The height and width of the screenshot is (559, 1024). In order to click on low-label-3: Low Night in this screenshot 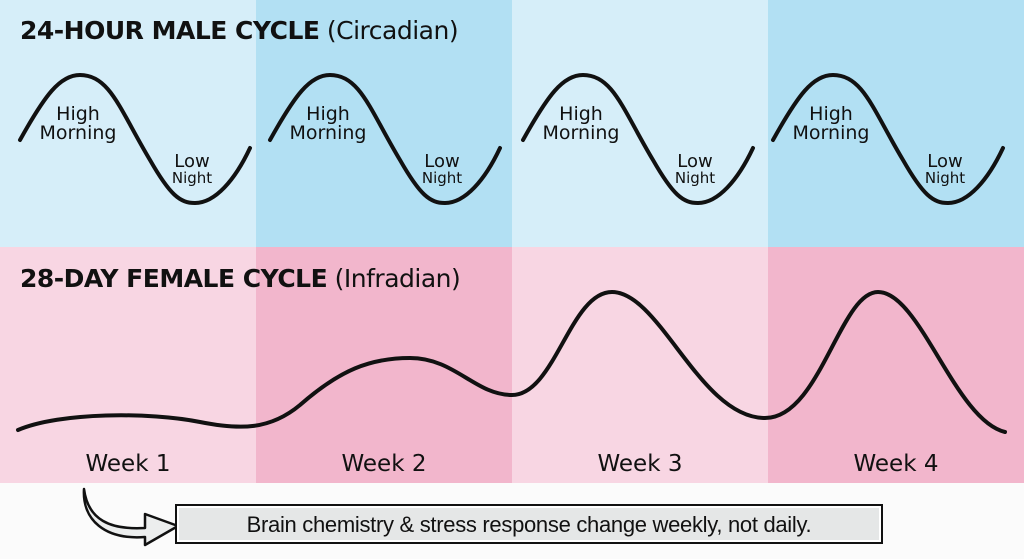, I will do `click(695, 169)`.